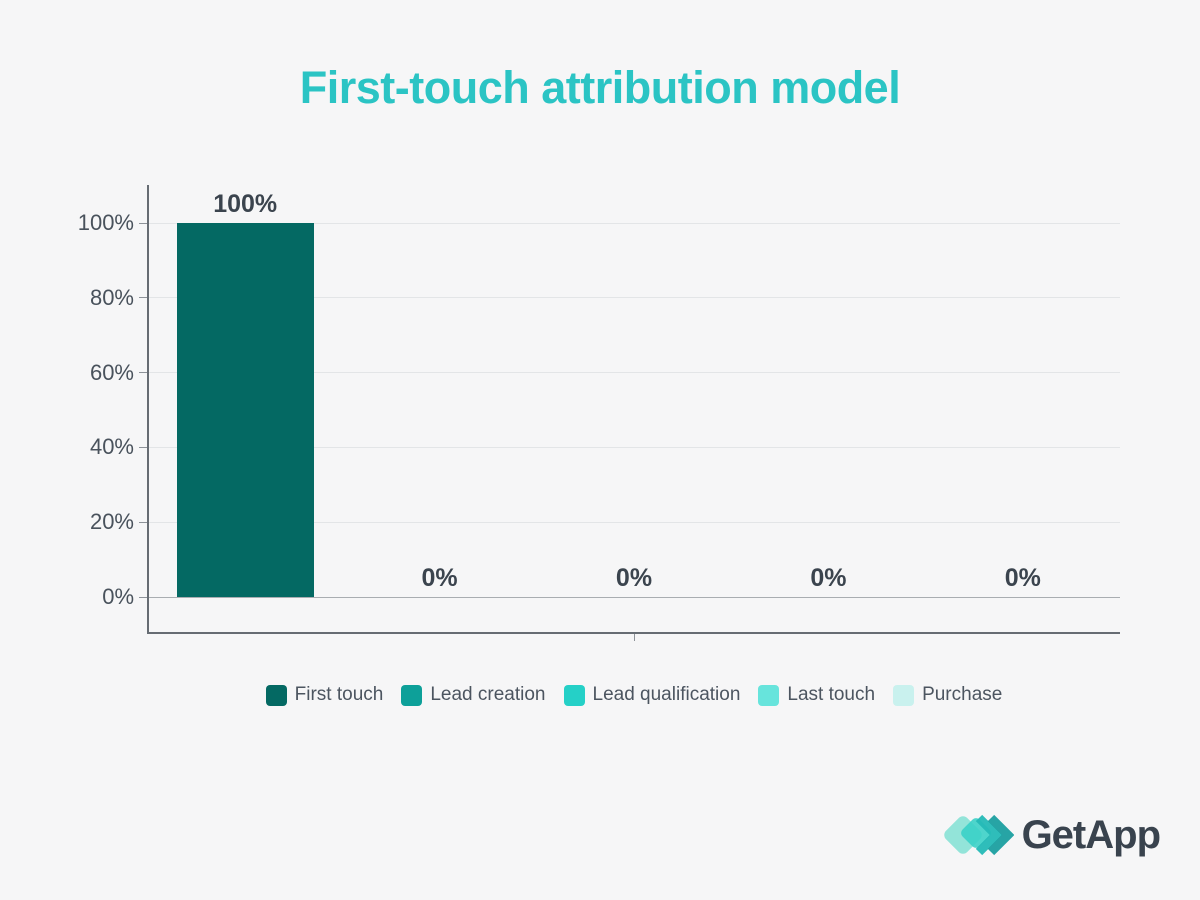 This screenshot has width=1200, height=900. Describe the element at coordinates (339, 694) in the screenshot. I see `legend-label: First touch` at that location.